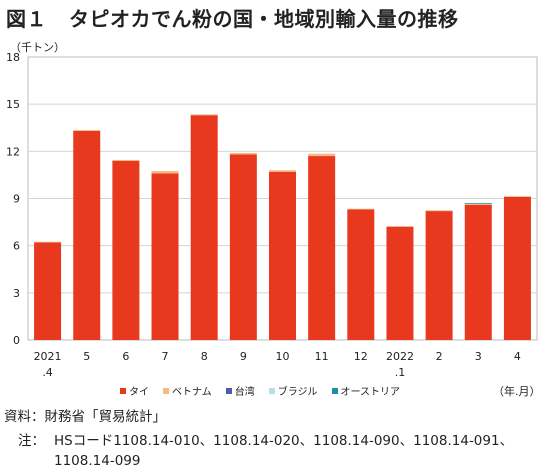  I want to click on y-tick-label: 0, so click(16, 340).